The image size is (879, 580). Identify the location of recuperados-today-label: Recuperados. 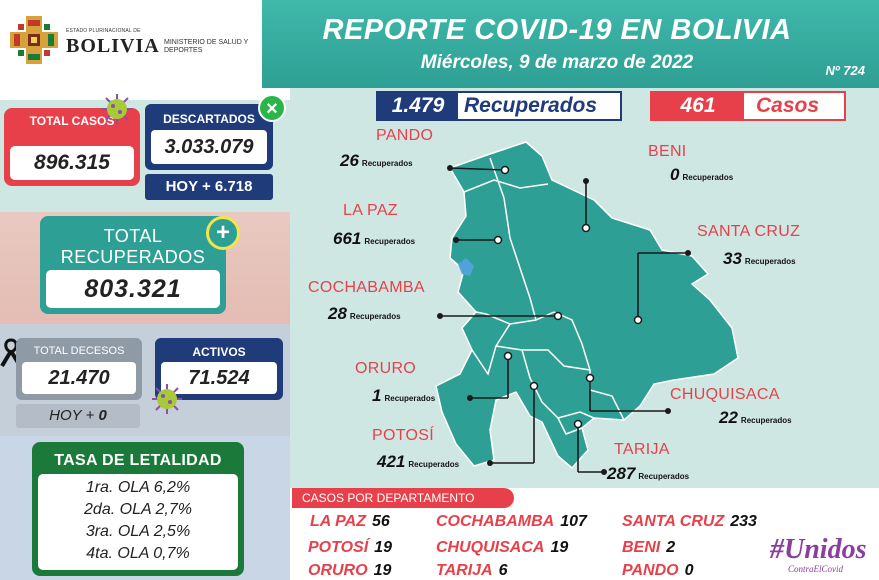
(531, 105).